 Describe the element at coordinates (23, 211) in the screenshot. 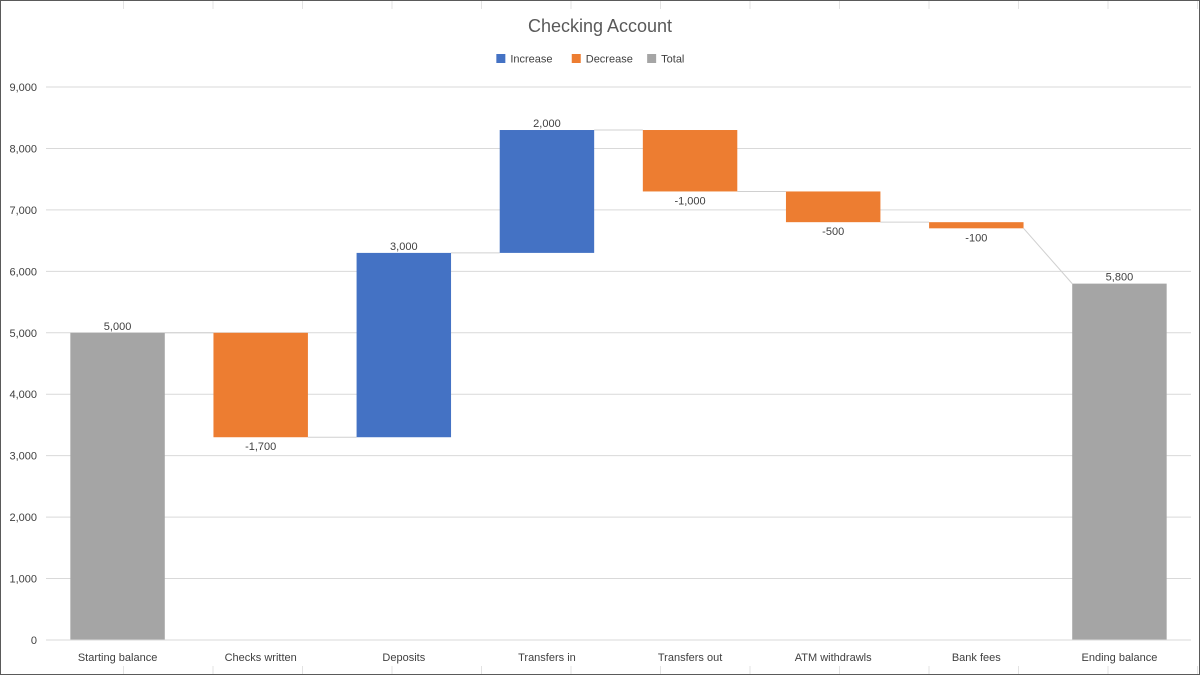

I see `y-tick-label: 7,000` at that location.